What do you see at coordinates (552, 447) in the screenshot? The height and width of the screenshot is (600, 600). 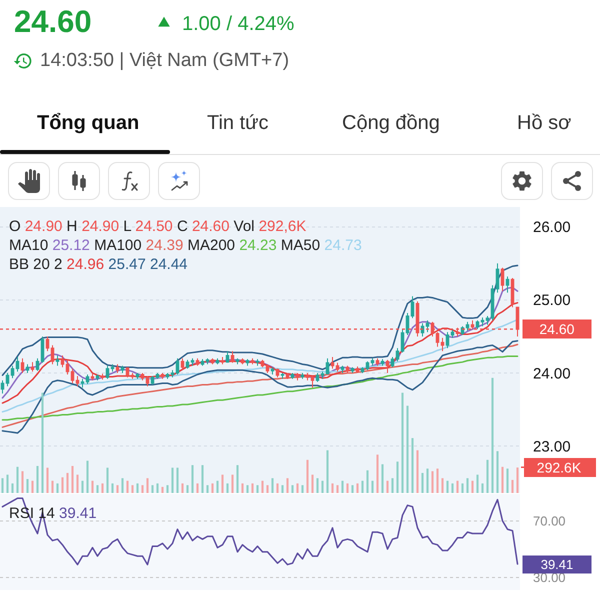 I see `y-tick-label: 23.00` at bounding box center [552, 447].